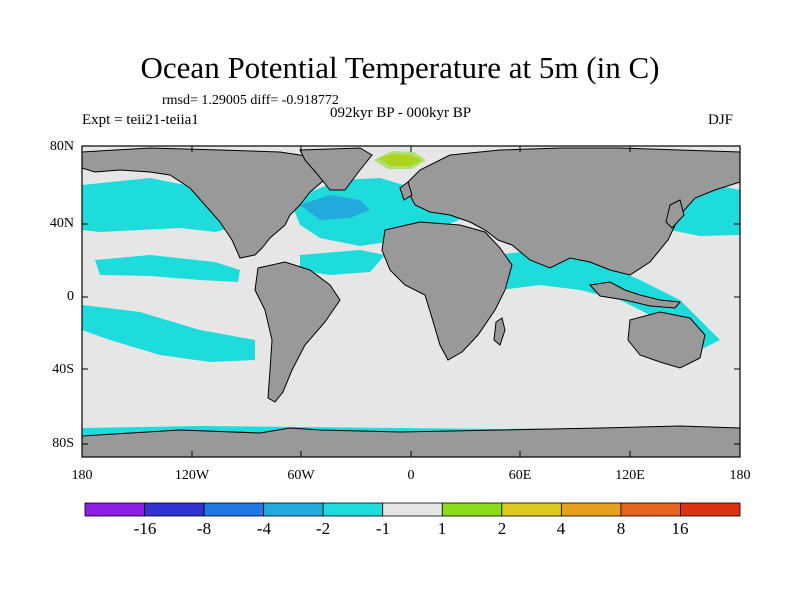 This screenshot has height=600, width=800. What do you see at coordinates (204, 528) in the screenshot?
I see `colorbar-label: -8` at bounding box center [204, 528].